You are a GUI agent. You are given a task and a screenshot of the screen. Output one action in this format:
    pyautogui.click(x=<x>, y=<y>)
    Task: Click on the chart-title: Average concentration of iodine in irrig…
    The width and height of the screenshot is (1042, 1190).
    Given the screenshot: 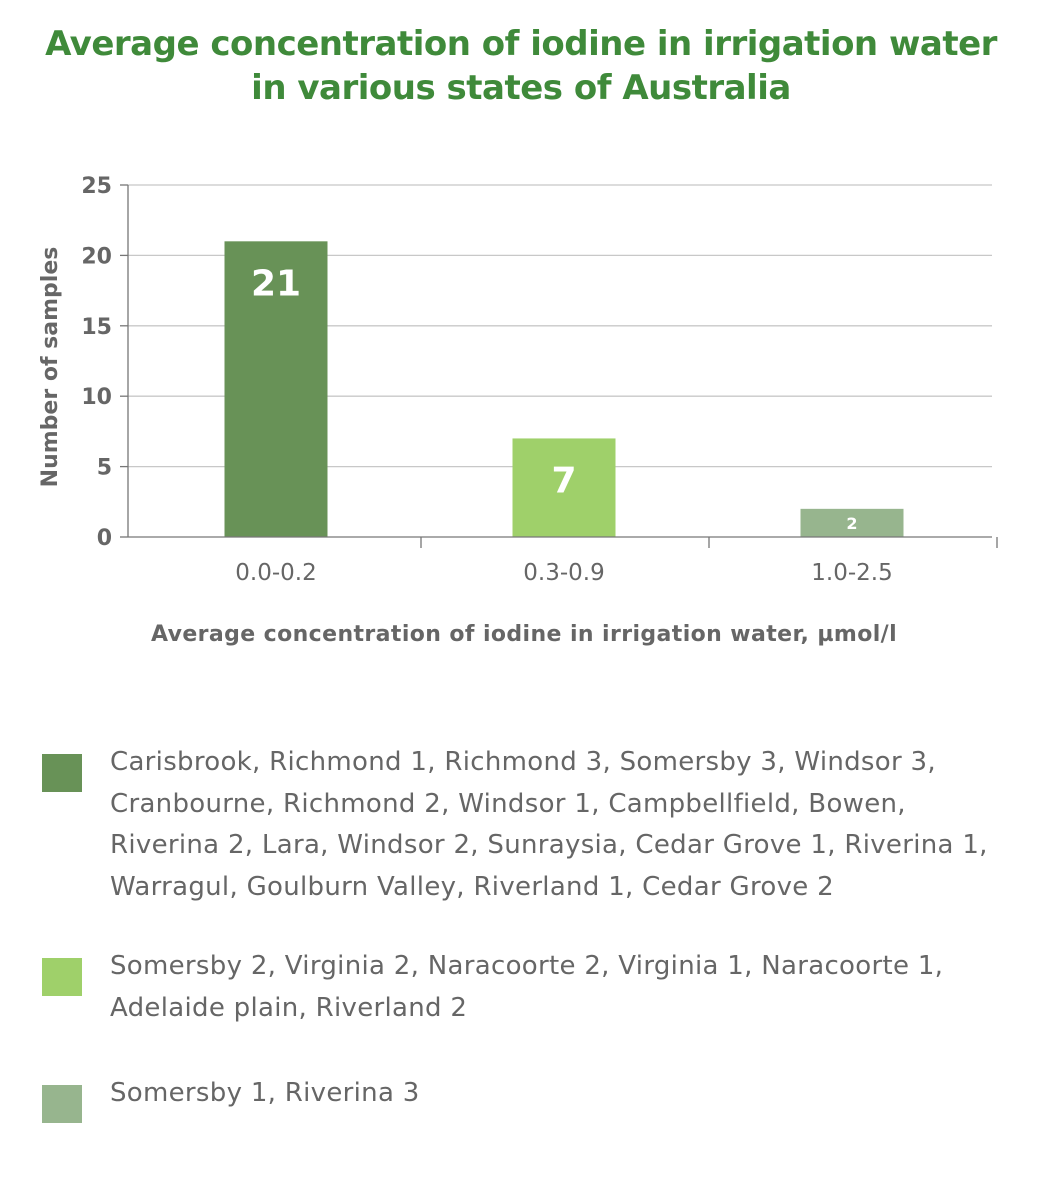 What is the action you would take?
    pyautogui.click(x=521, y=66)
    